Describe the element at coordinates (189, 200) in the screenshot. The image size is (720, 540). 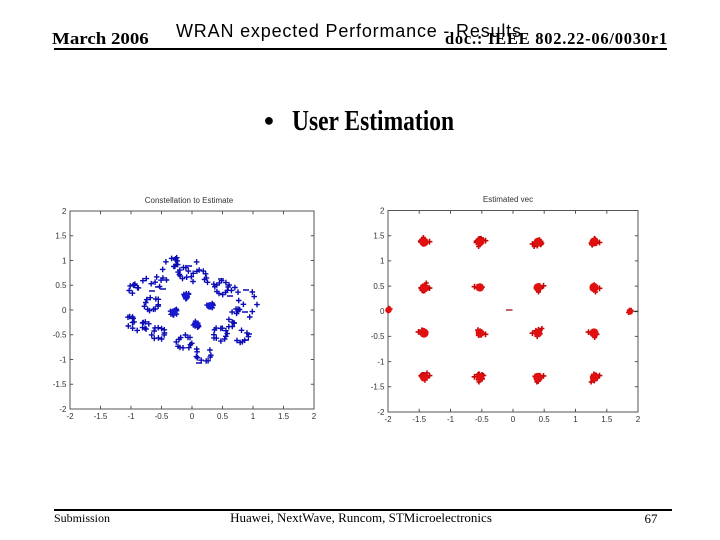
I see `svg-text: Constellation to Estimate` at that location.